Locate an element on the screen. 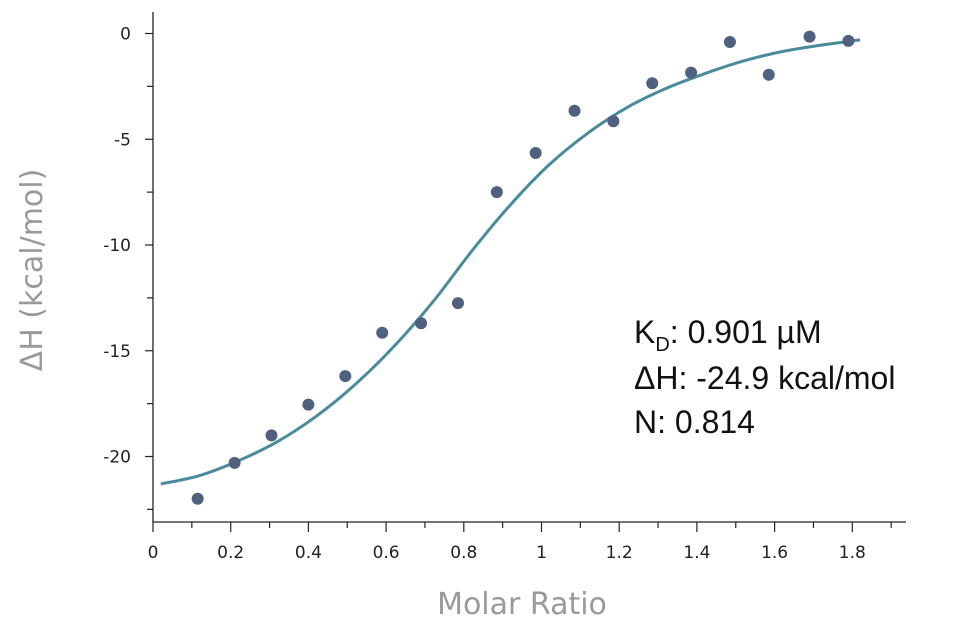 The width and height of the screenshot is (955, 620). x-tick-label: 0.6 is located at coordinates (386, 553).